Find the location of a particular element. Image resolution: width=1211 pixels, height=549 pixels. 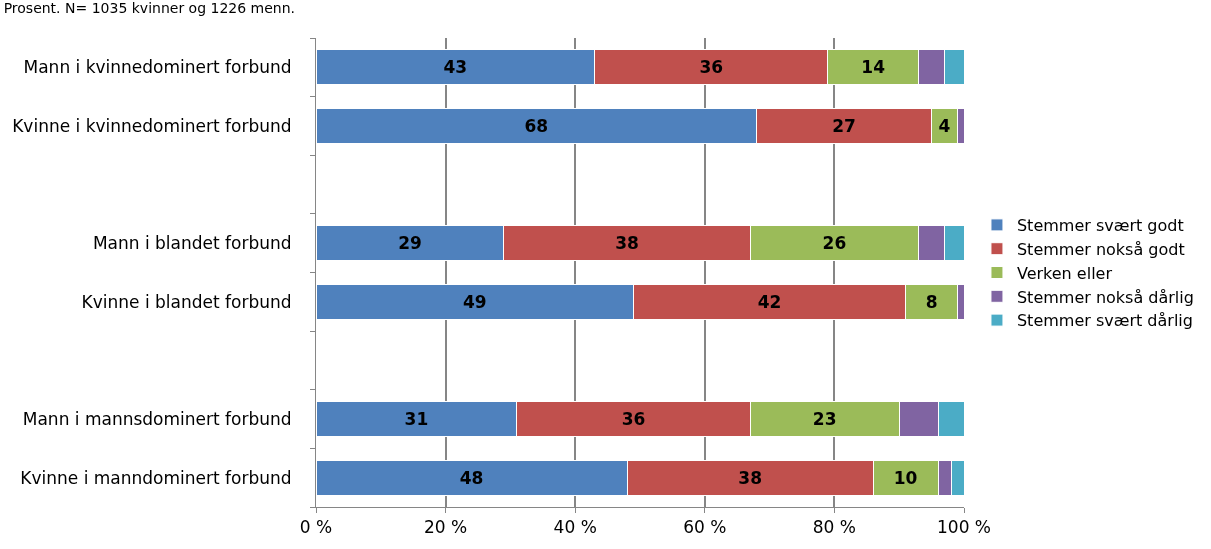

data-label: 68 is located at coordinates (536, 125).